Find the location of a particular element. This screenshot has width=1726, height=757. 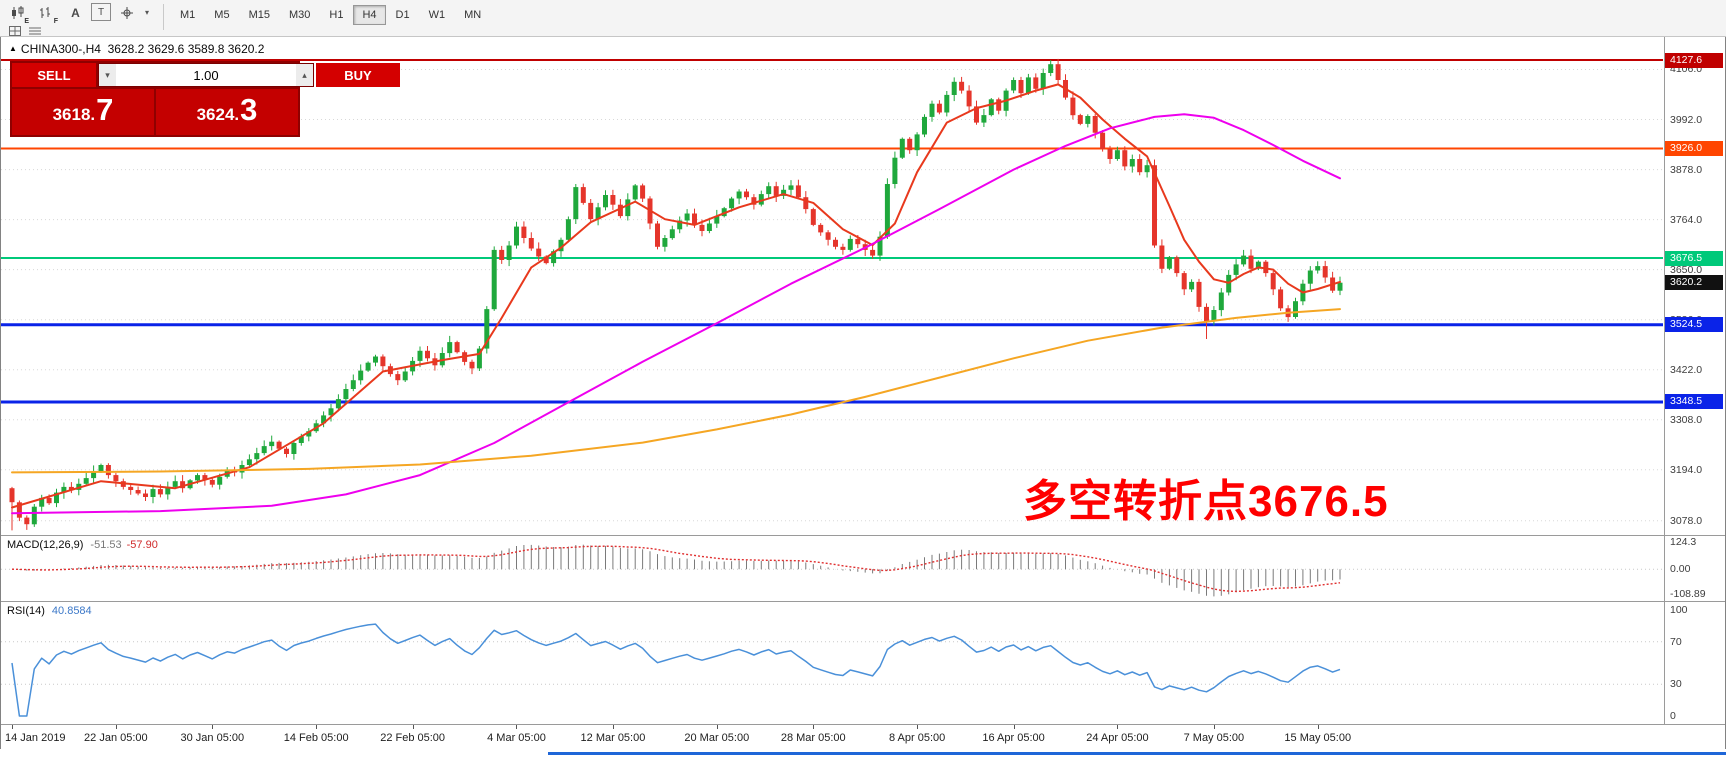

toolbar-separator is located at coordinates (163, 17).